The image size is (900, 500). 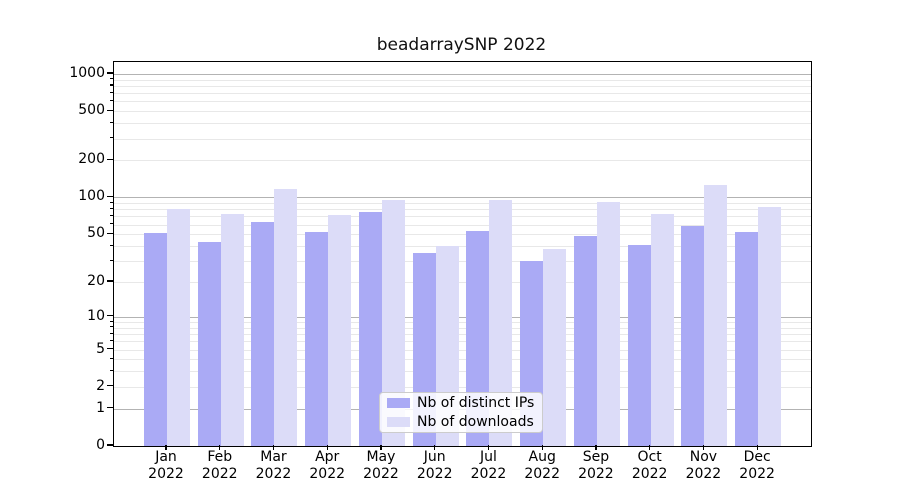 What do you see at coordinates (166, 465) in the screenshot?
I see `x-tick-label-jan: Jan 2022` at bounding box center [166, 465].